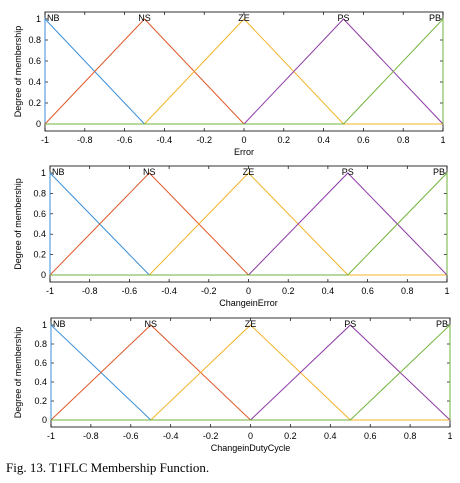  What do you see at coordinates (248, 303) in the screenshot?
I see `x-axis-label: ChangeinError` at bounding box center [248, 303].